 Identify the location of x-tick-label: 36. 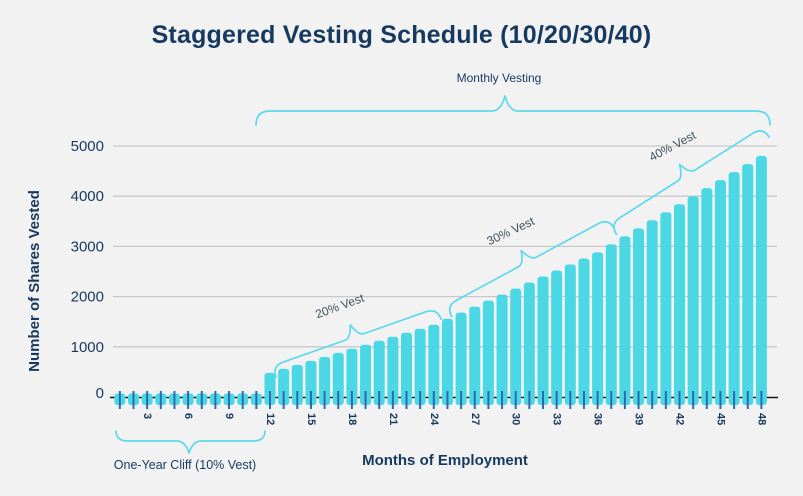
(598, 419).